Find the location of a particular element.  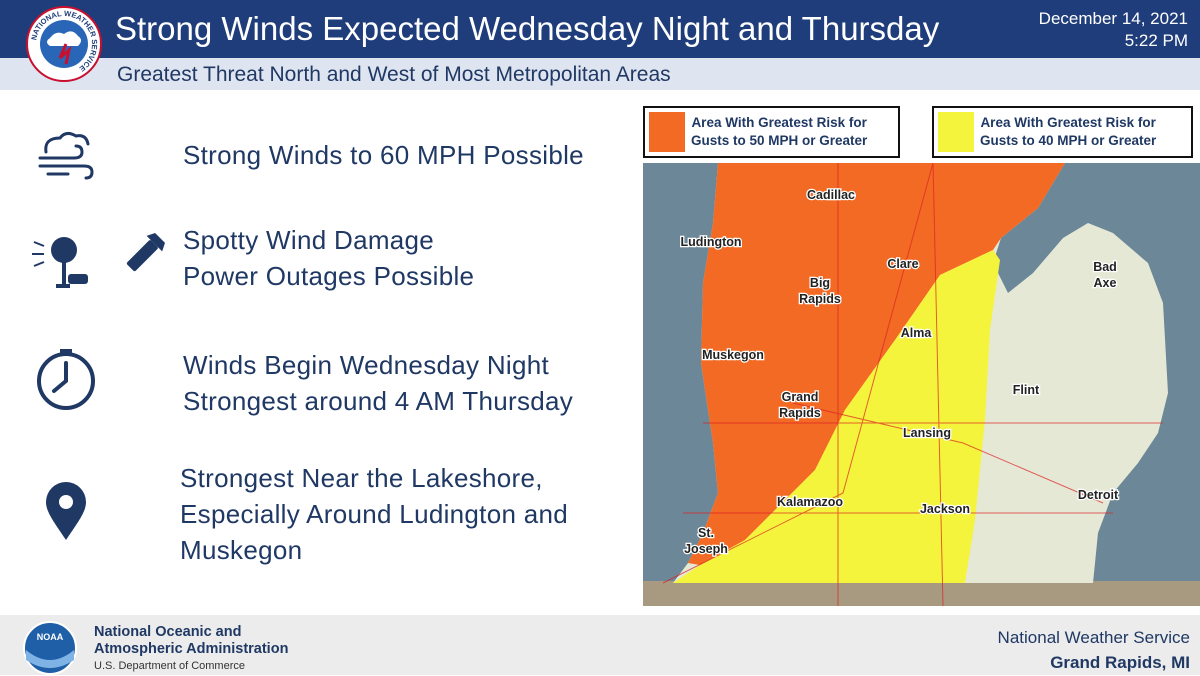

nws-logo: NATIONAL WEATHER SERVICE is located at coordinates (64, 44).